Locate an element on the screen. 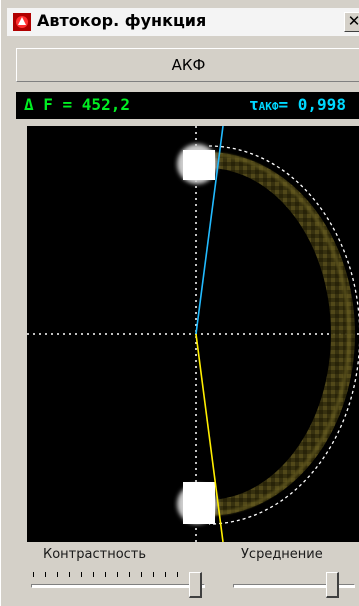 Image resolution: width=359 pixels, height=606 pixels. tau-symbol: τ is located at coordinates (254, 104).